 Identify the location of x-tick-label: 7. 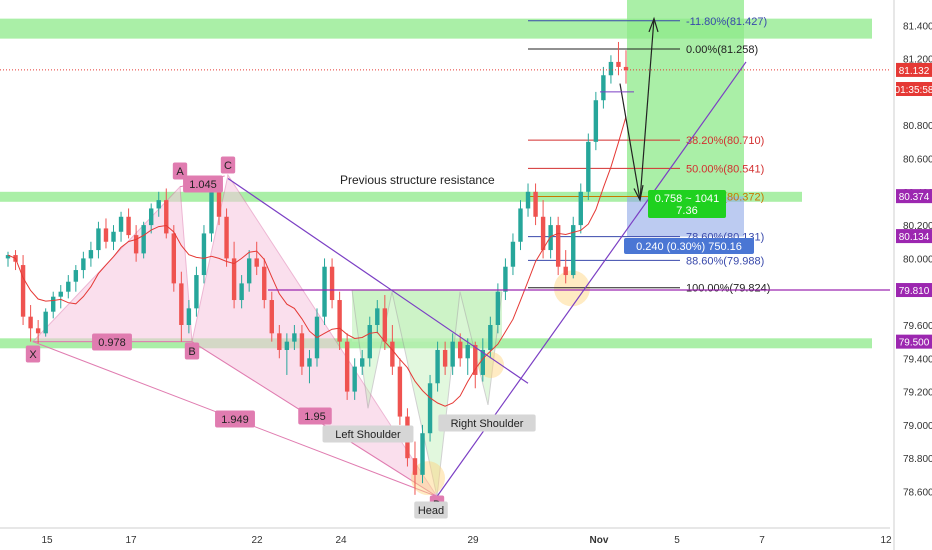
(762, 540).